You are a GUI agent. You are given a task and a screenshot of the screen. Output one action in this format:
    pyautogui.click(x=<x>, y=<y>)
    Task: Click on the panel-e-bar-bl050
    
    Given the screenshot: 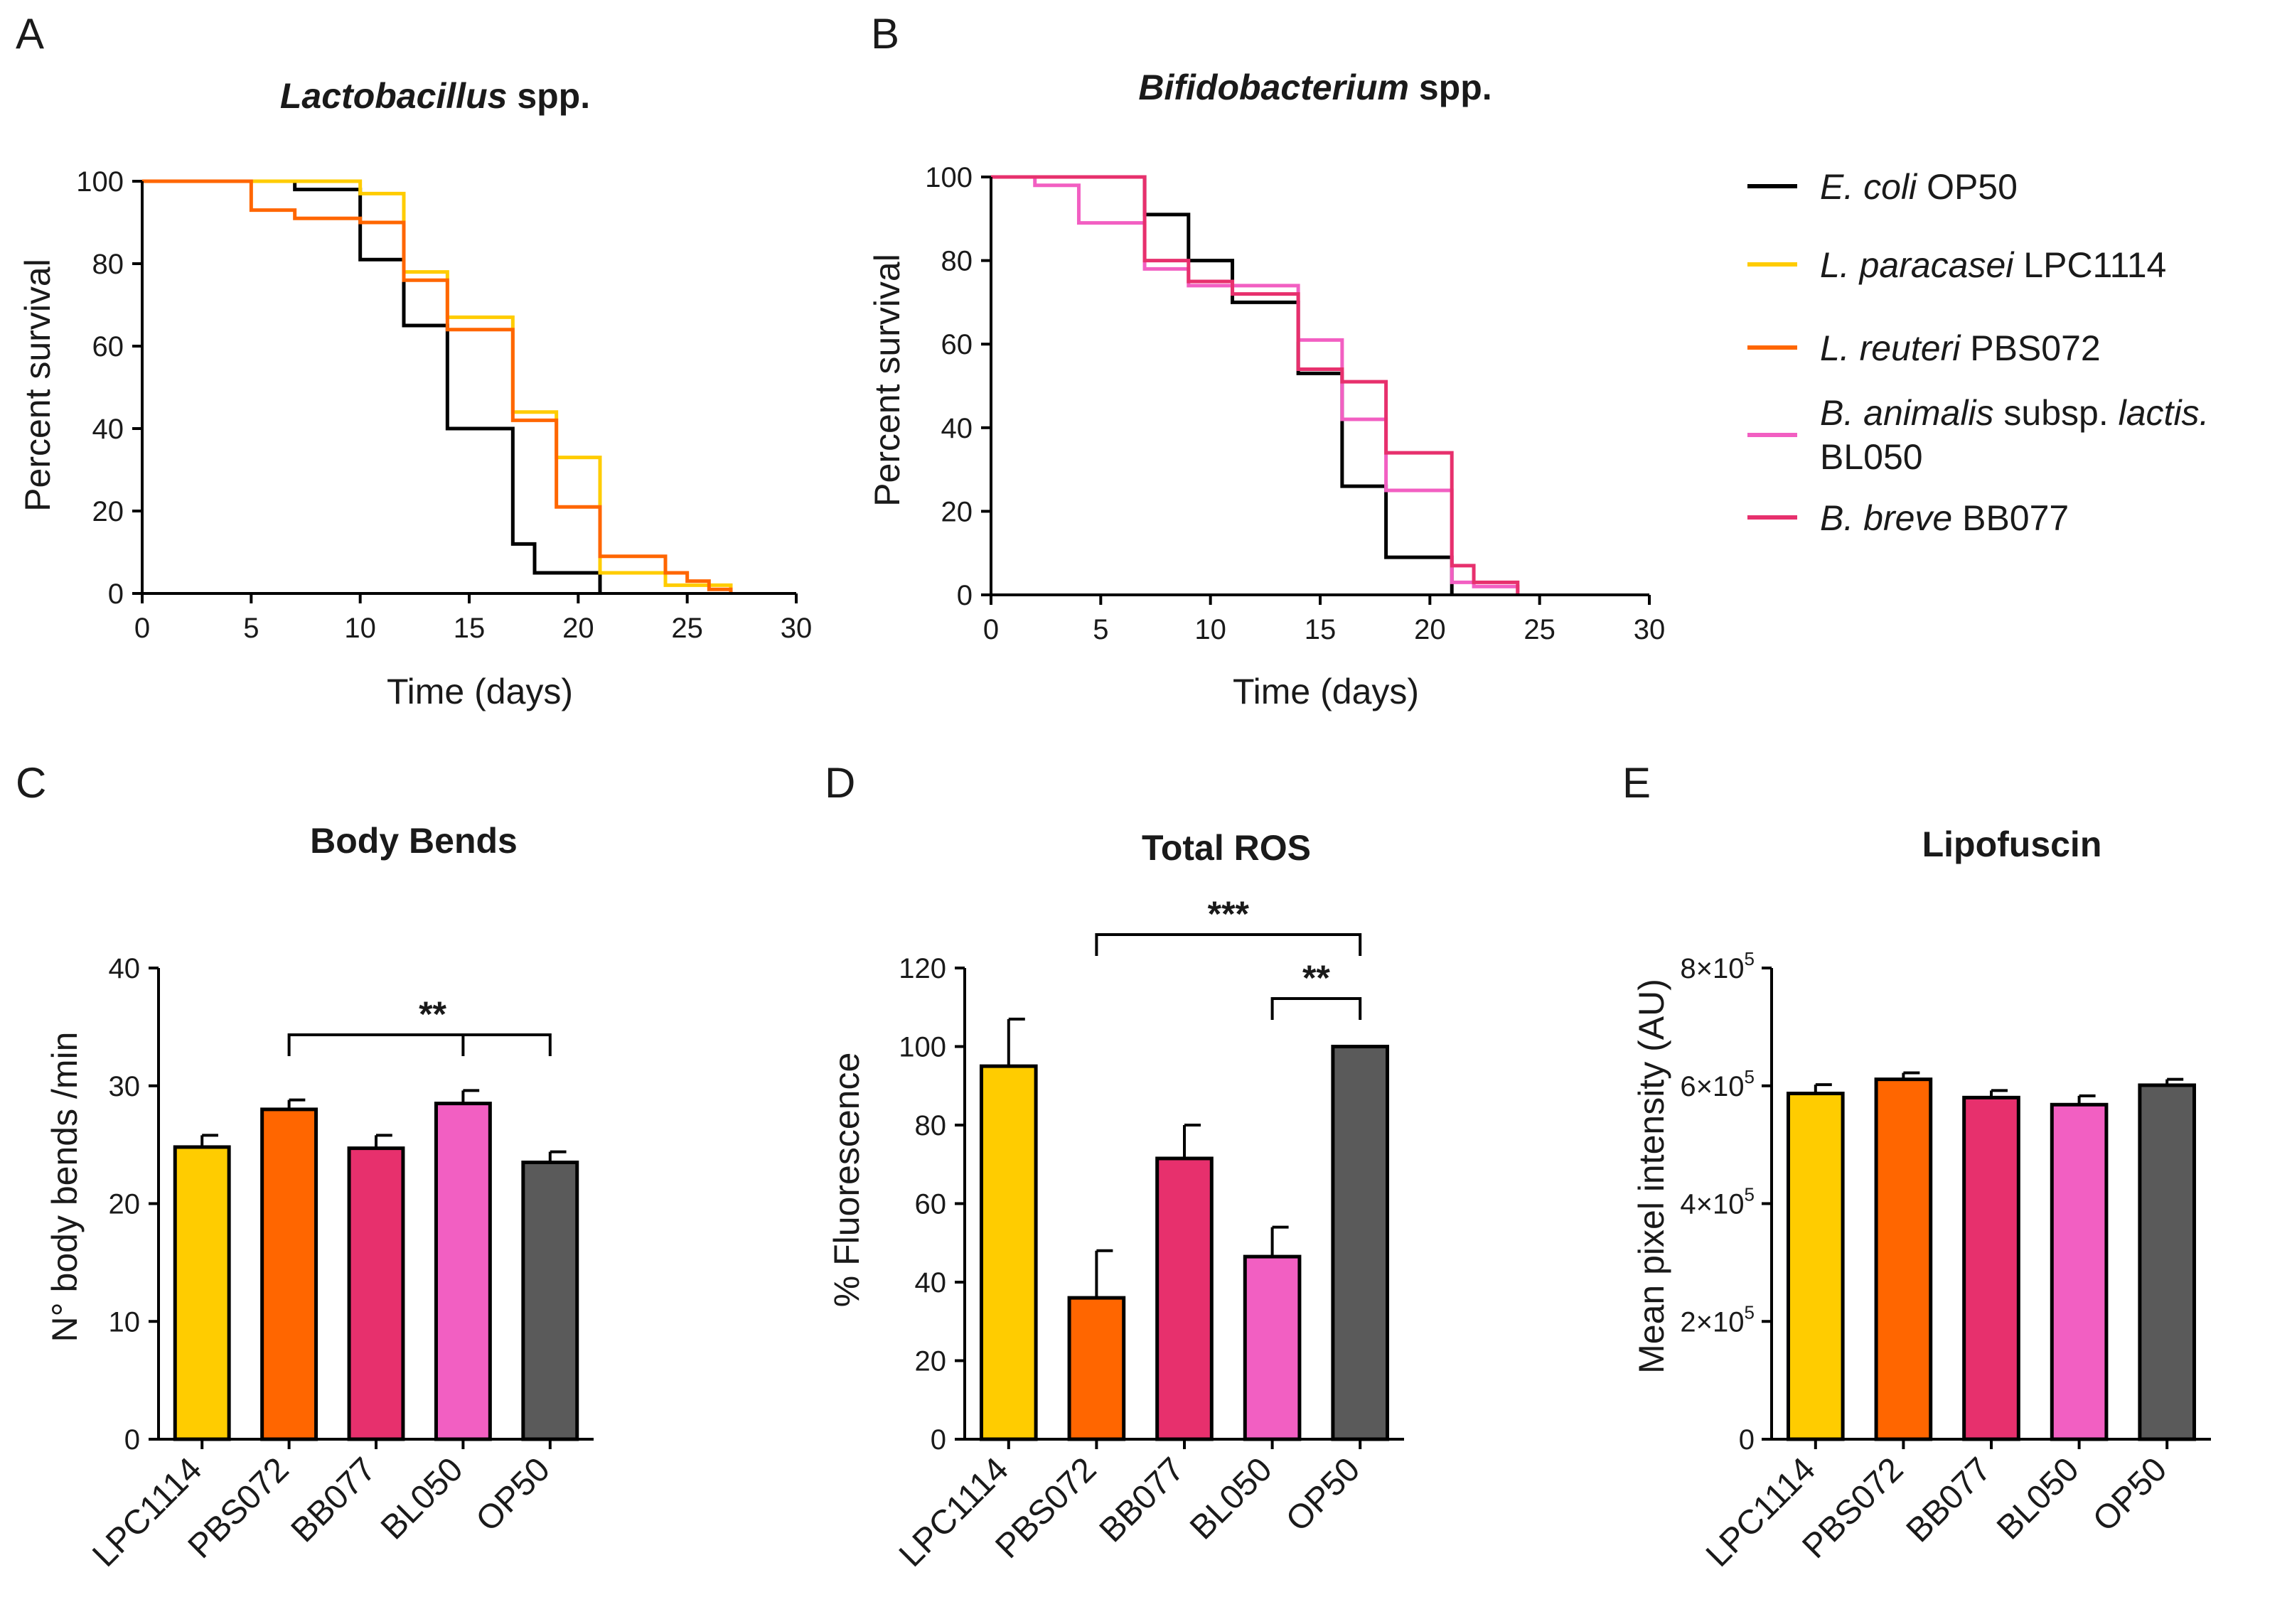 What is the action you would take?
    pyautogui.click(x=2079, y=1271)
    